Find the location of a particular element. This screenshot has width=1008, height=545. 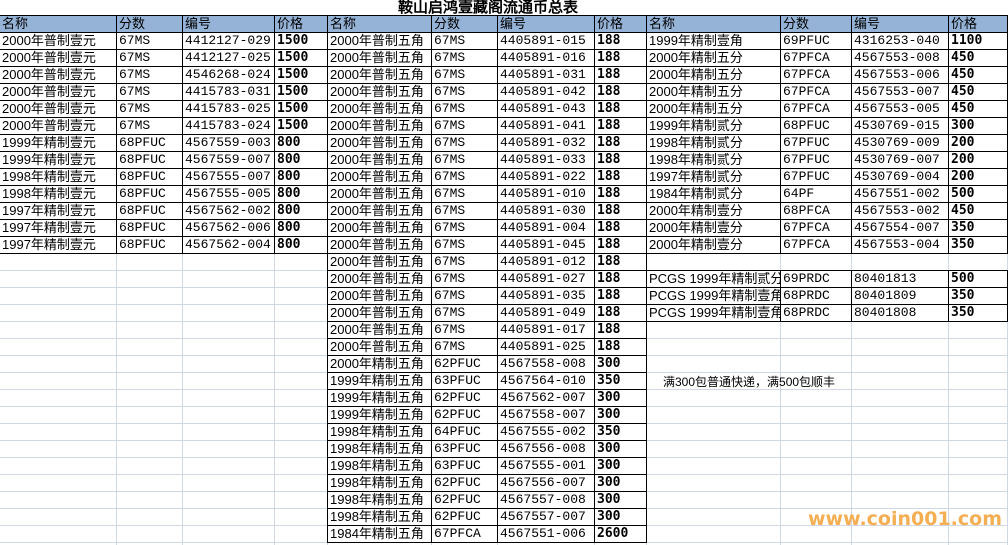

cell-cert: 4530769-004 is located at coordinates (900, 177).